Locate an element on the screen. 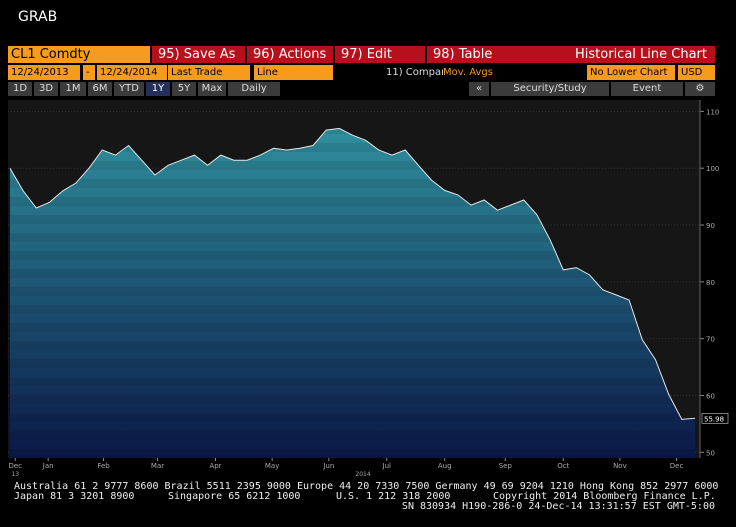  y-tick-label: 100 is located at coordinates (712, 169).